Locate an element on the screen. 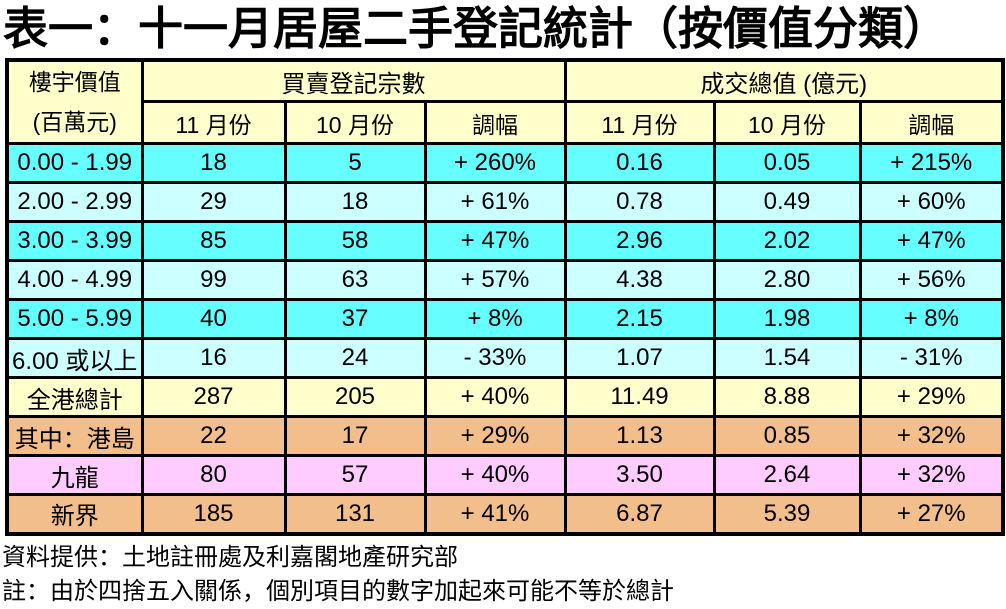 The height and width of the screenshot is (609, 1006). cell-val-nov: 3.50 is located at coordinates (639, 475).